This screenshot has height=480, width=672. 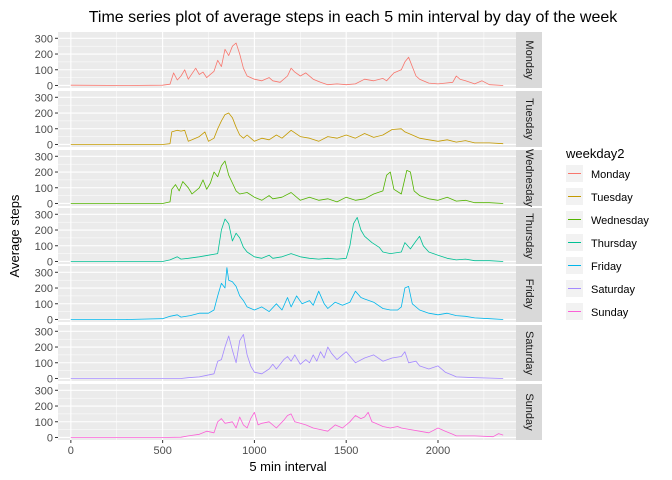 I want to click on x-axis: 0 500 1000 1500 2000, so click(x=259, y=448).